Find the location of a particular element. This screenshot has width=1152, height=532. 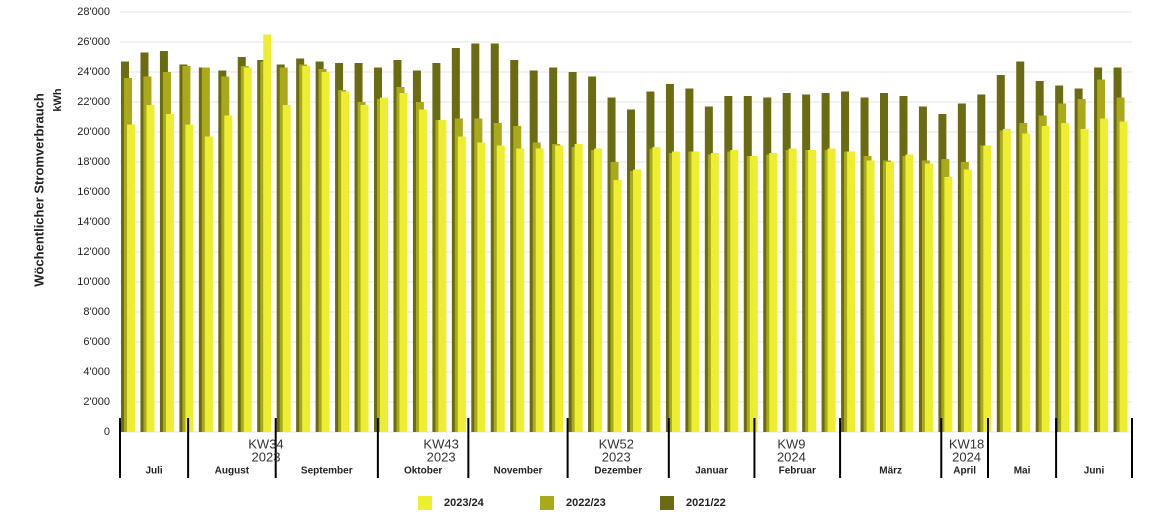

month-label: September is located at coordinates (327, 471).